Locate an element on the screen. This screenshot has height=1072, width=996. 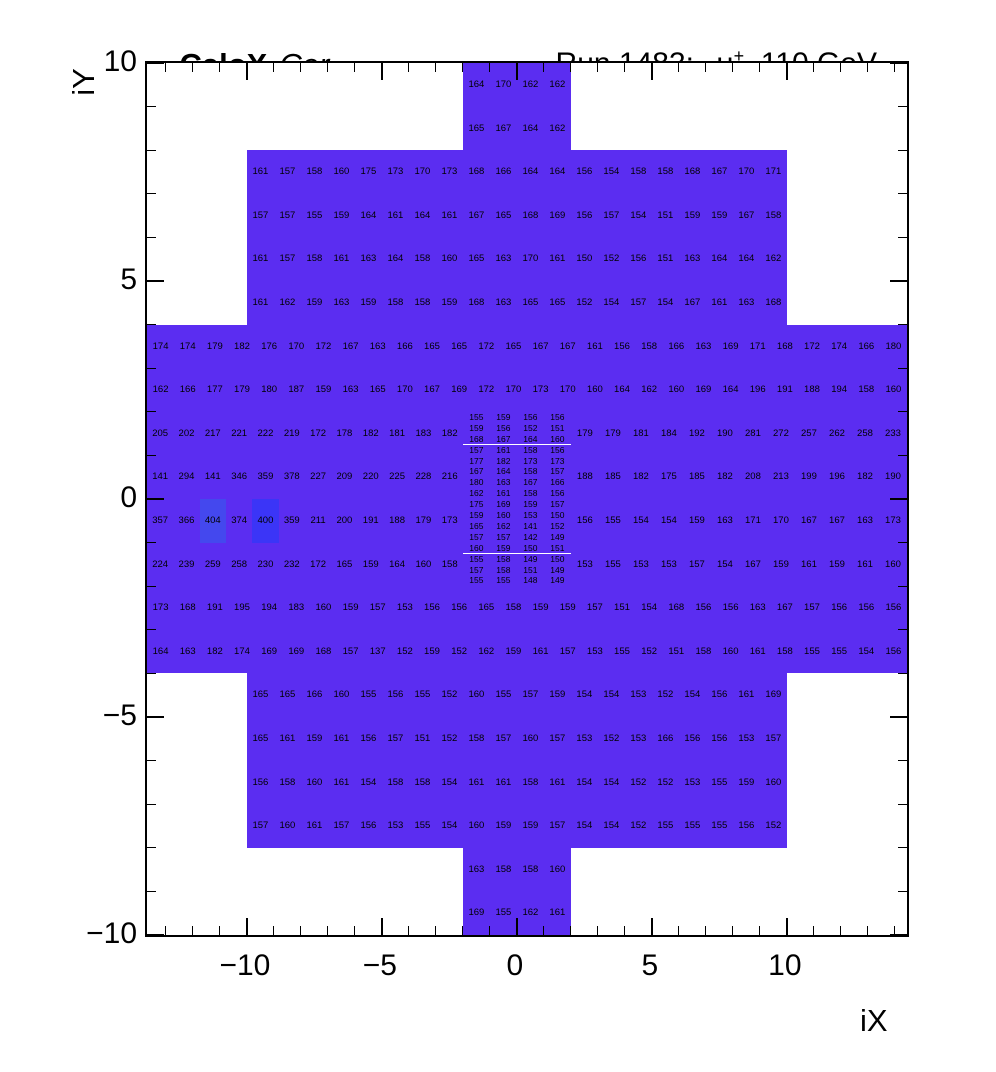
heatmap-cell: 239 is located at coordinates (186, 564).